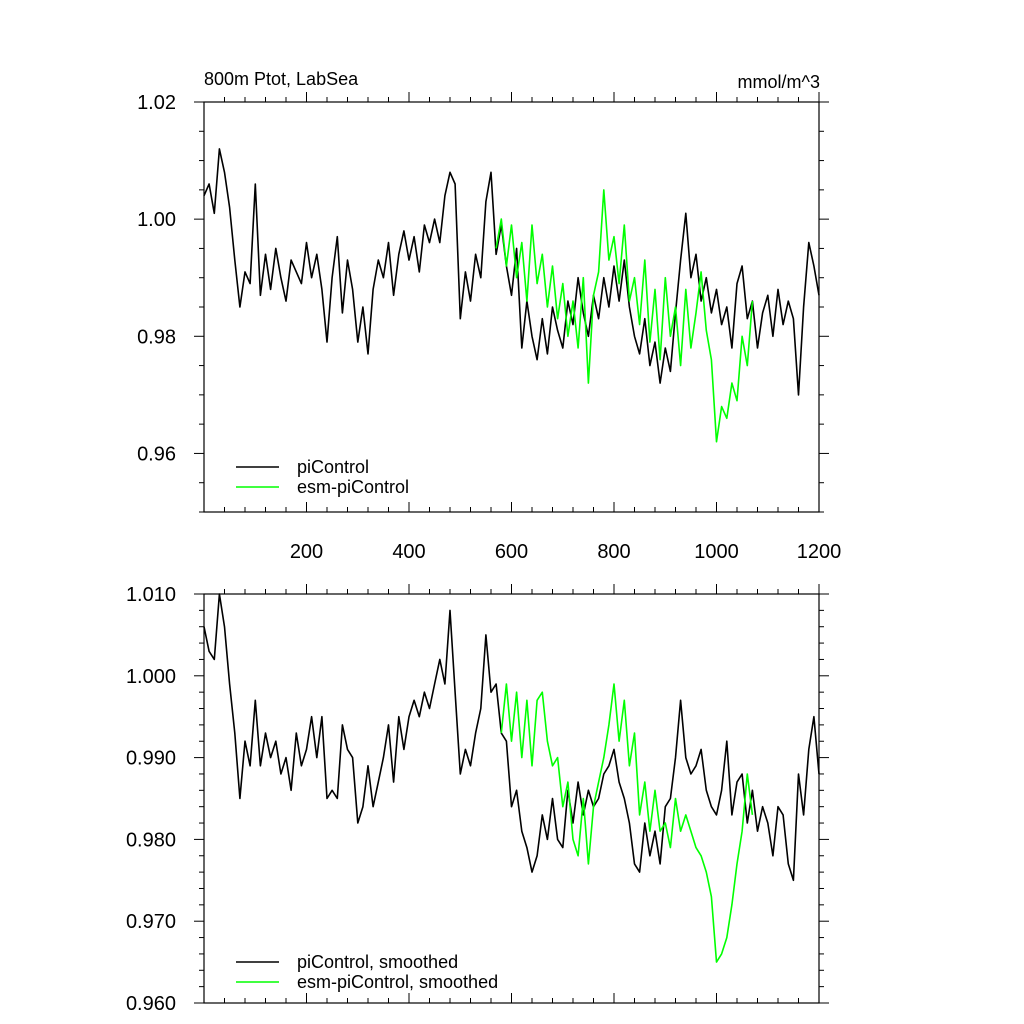 The height and width of the screenshot is (1024, 1024). What do you see at coordinates (408, 552) in the screenshot?
I see `x-tick-label: 400` at bounding box center [408, 552].